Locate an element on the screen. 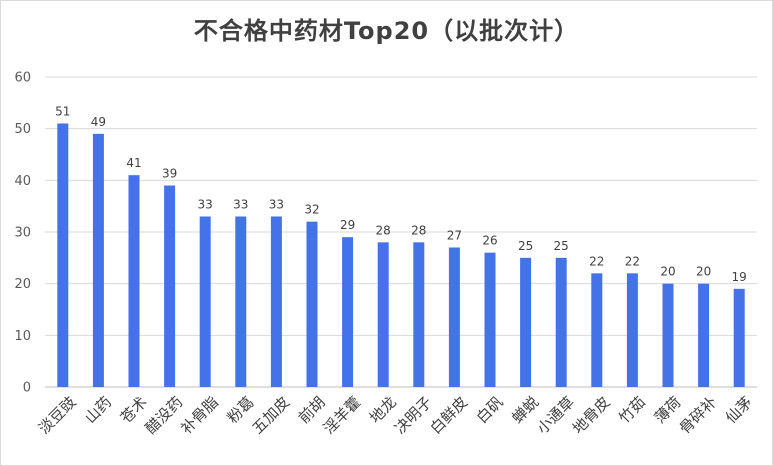  x-tick-label: 补骨脂 is located at coordinates (199, 415).